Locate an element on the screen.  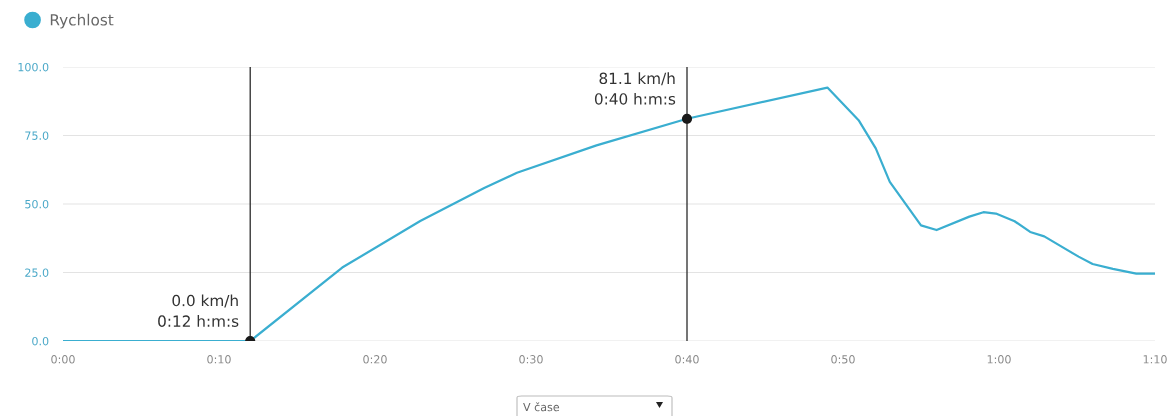
y-tick-label: 50.0 is located at coordinates (37, 204).